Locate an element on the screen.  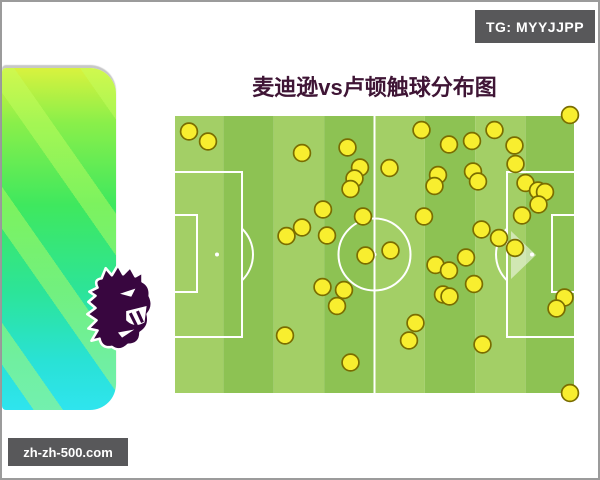
tg-badge: TG: MYYJJPP is located at coordinates (535, 26).